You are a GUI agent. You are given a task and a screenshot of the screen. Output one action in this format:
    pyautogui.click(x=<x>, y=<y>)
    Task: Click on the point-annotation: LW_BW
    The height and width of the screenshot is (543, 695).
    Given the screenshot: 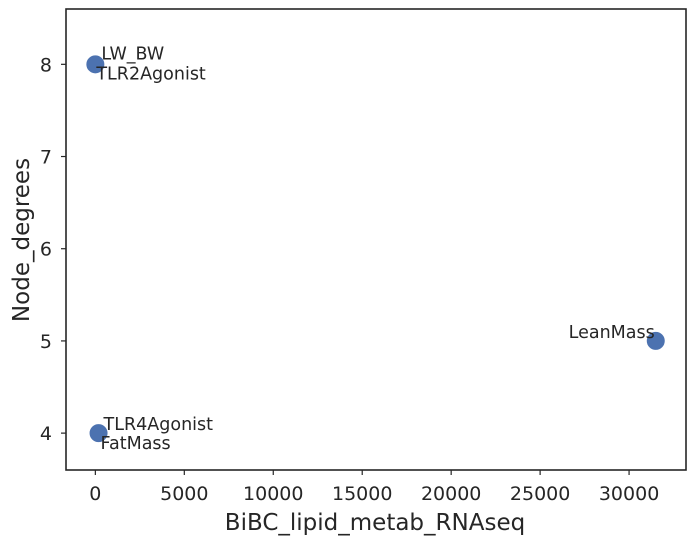 What is the action you would take?
    pyautogui.click(x=132, y=54)
    